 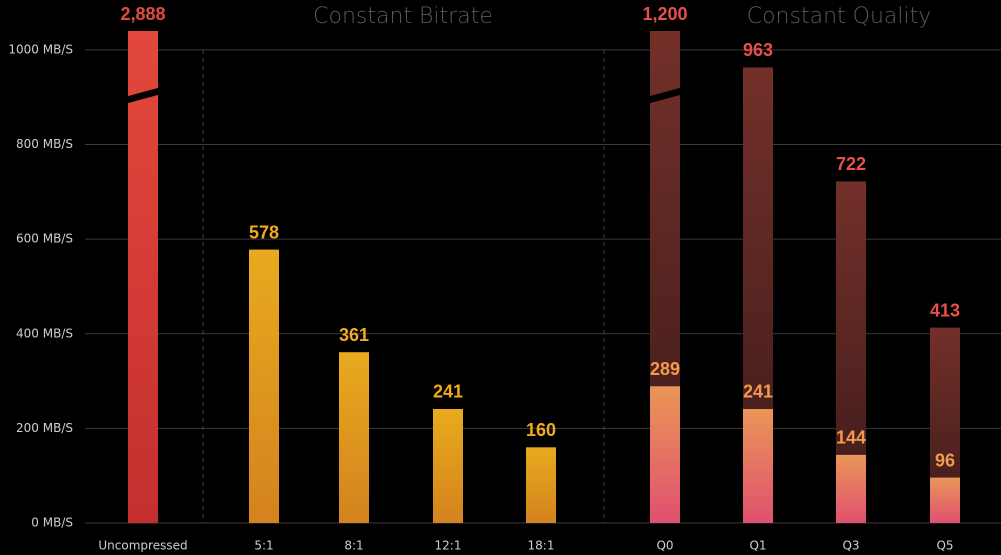 What do you see at coordinates (757, 546) in the screenshot?
I see `x-tick-label: Q1` at bounding box center [757, 546].